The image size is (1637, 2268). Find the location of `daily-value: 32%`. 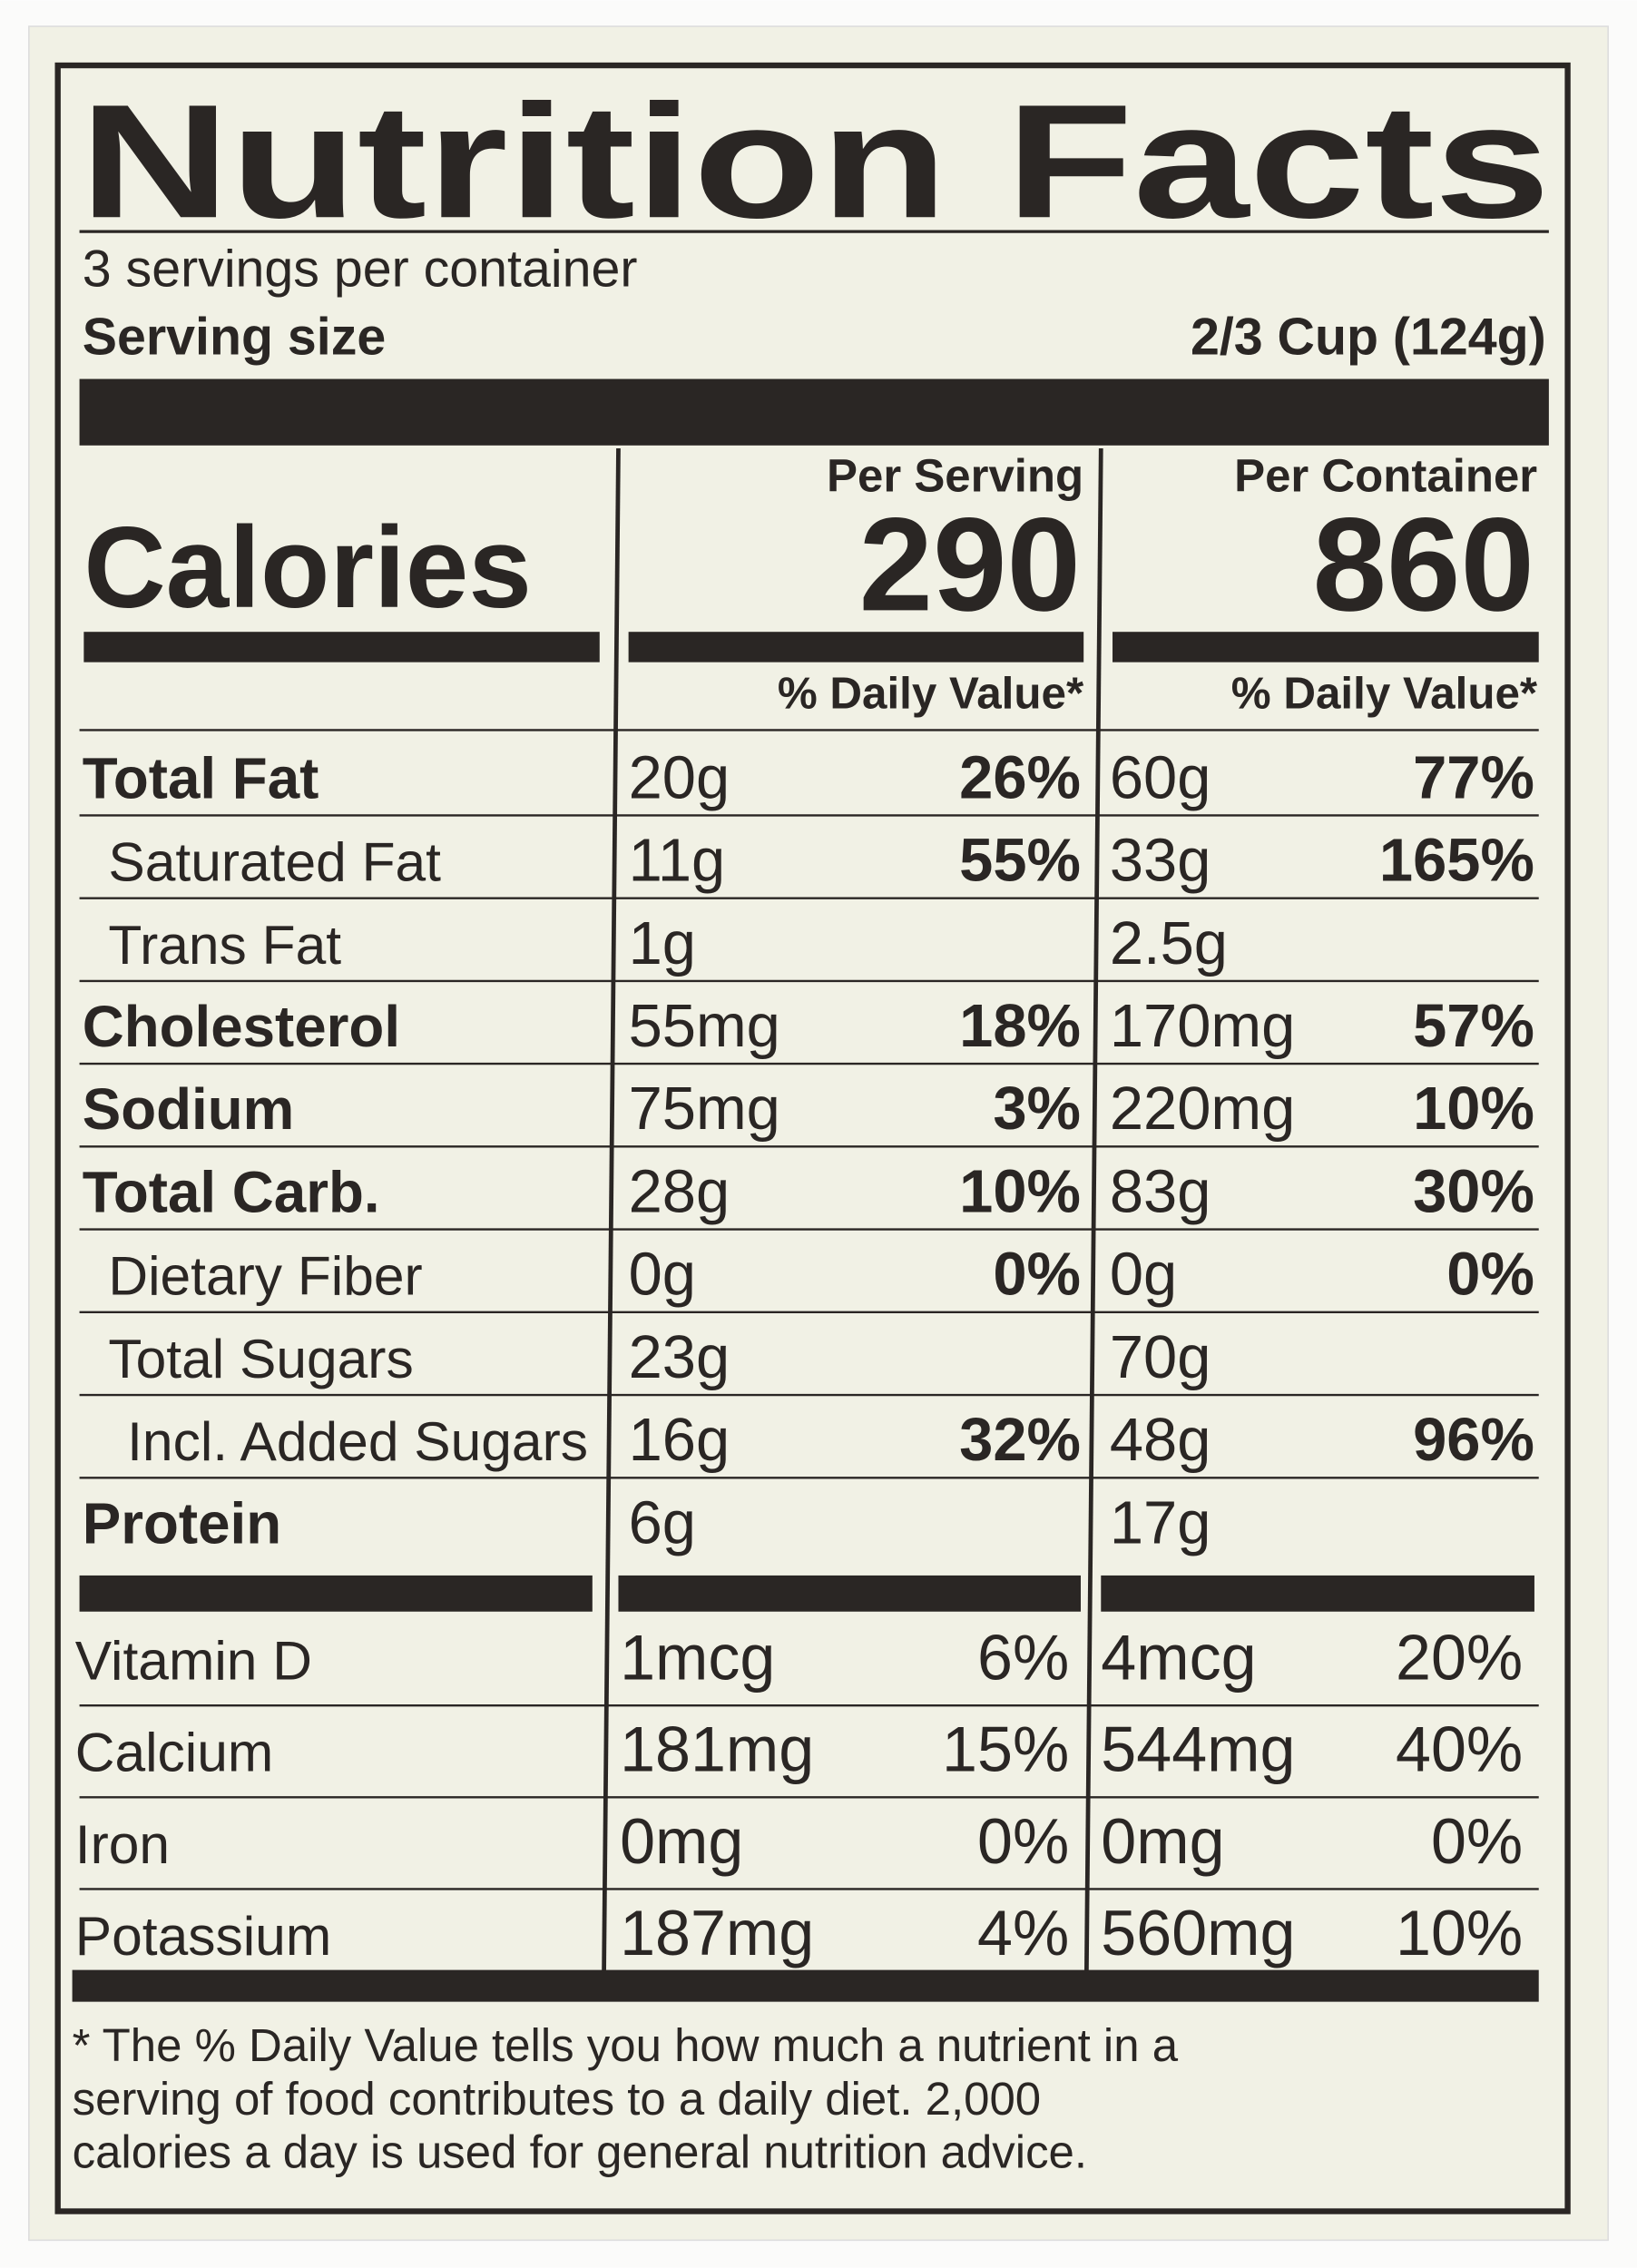

daily-value: 32% is located at coordinates (1020, 1440).